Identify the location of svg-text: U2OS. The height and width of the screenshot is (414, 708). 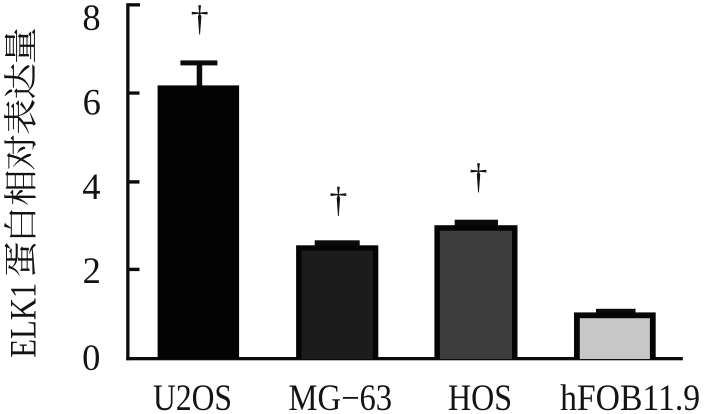
(192, 395).